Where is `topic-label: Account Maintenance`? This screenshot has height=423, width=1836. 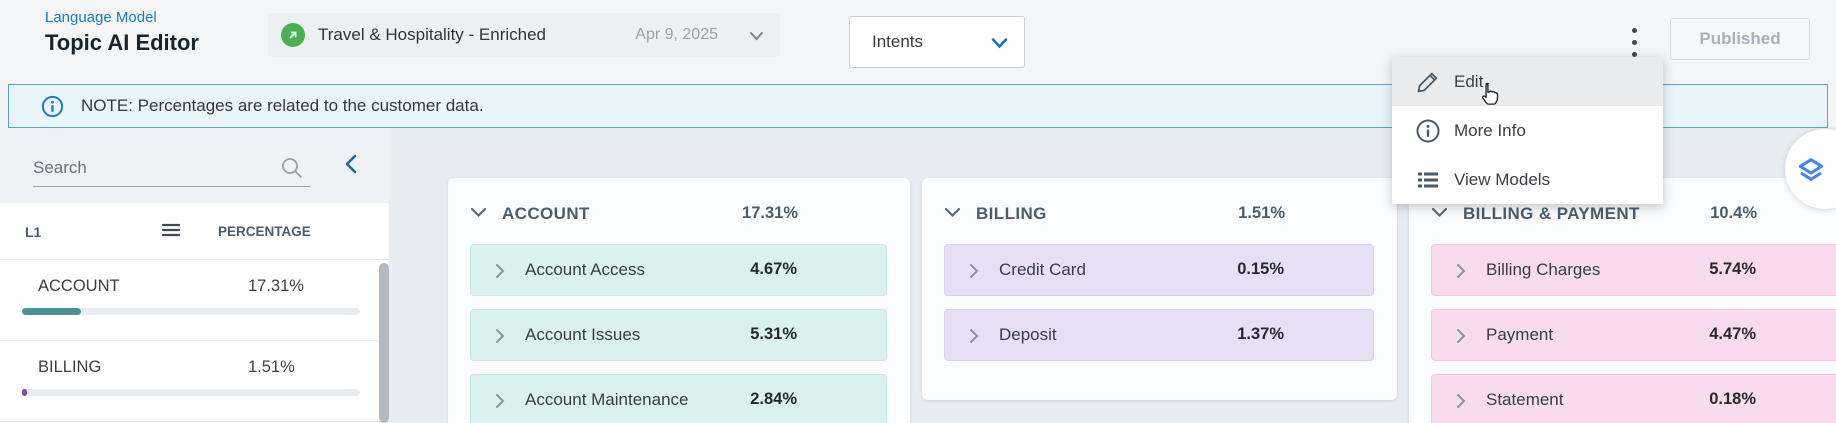 topic-label: Account Maintenance is located at coordinates (607, 399).